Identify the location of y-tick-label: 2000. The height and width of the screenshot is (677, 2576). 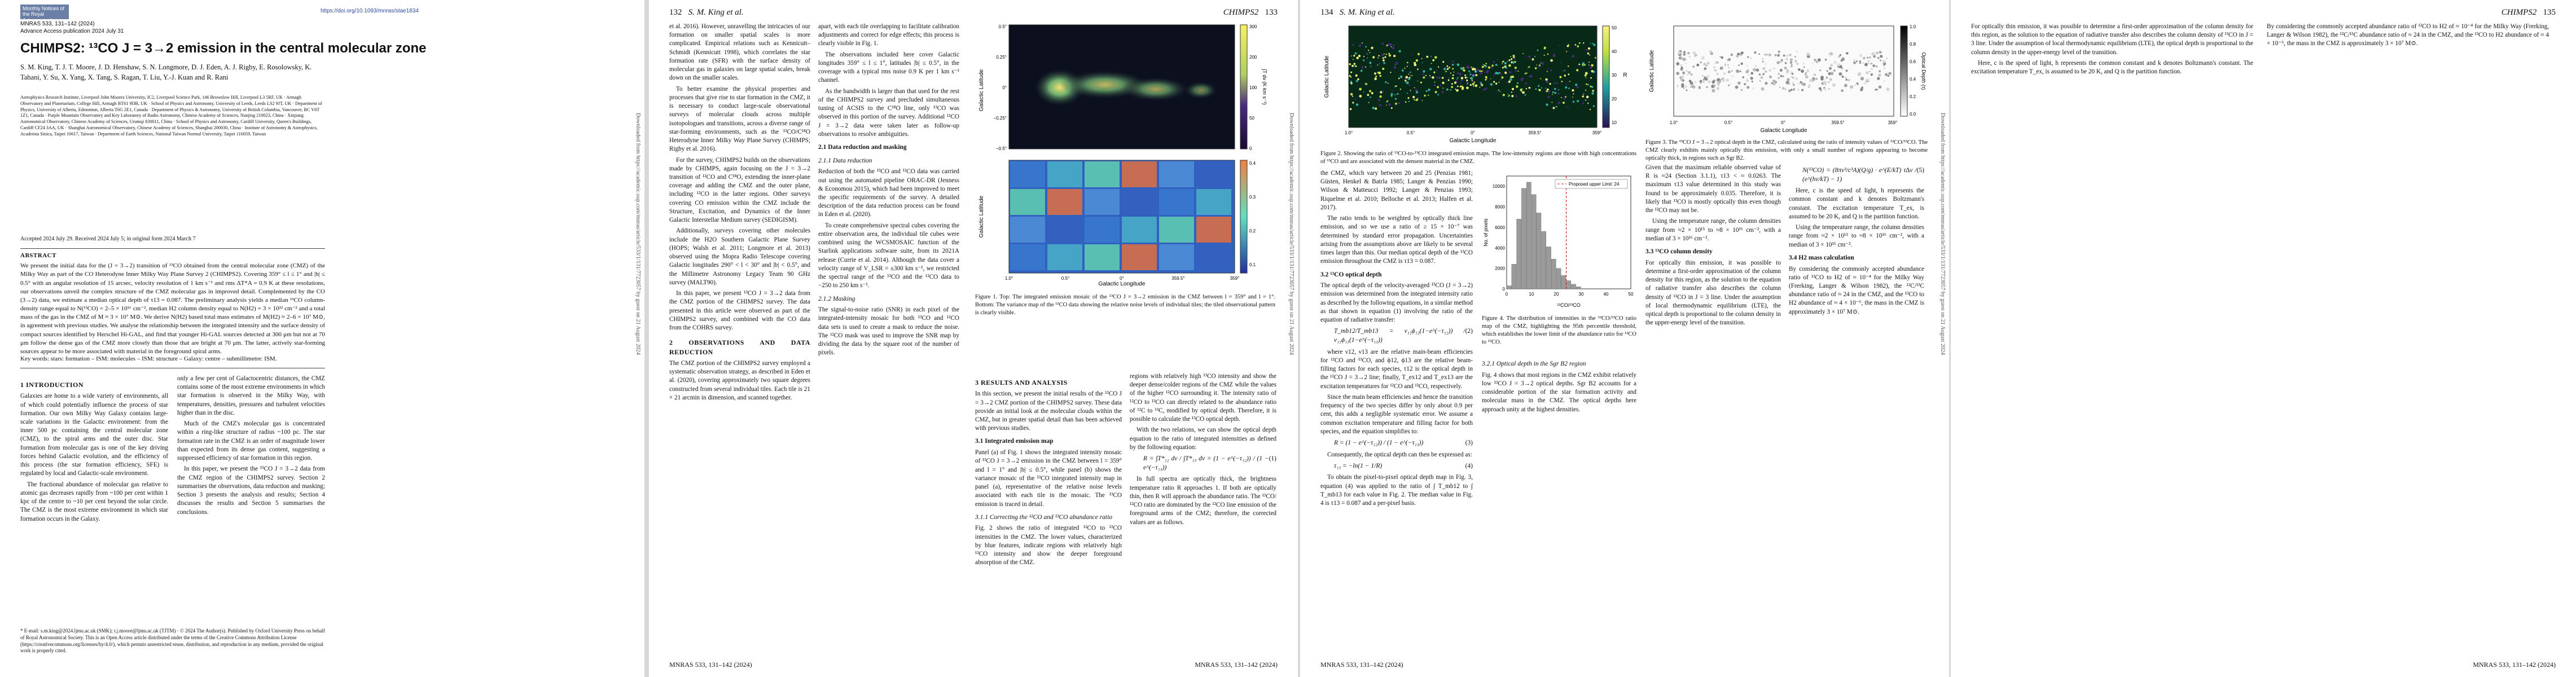
(1500, 268).